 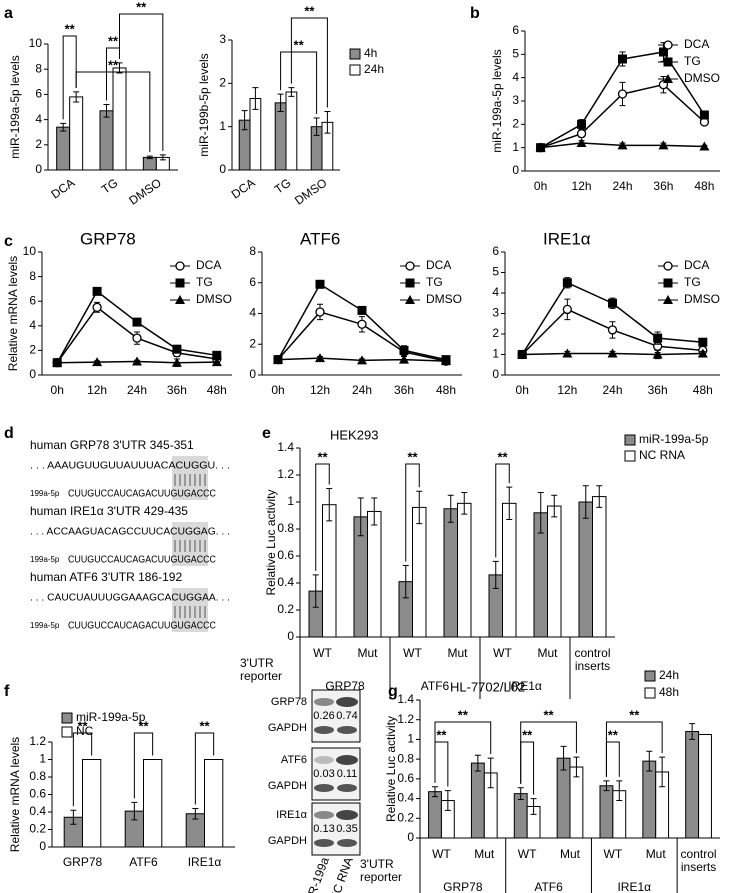 What do you see at coordinates (475, 13) in the screenshot?
I see `panel-label: b` at bounding box center [475, 13].